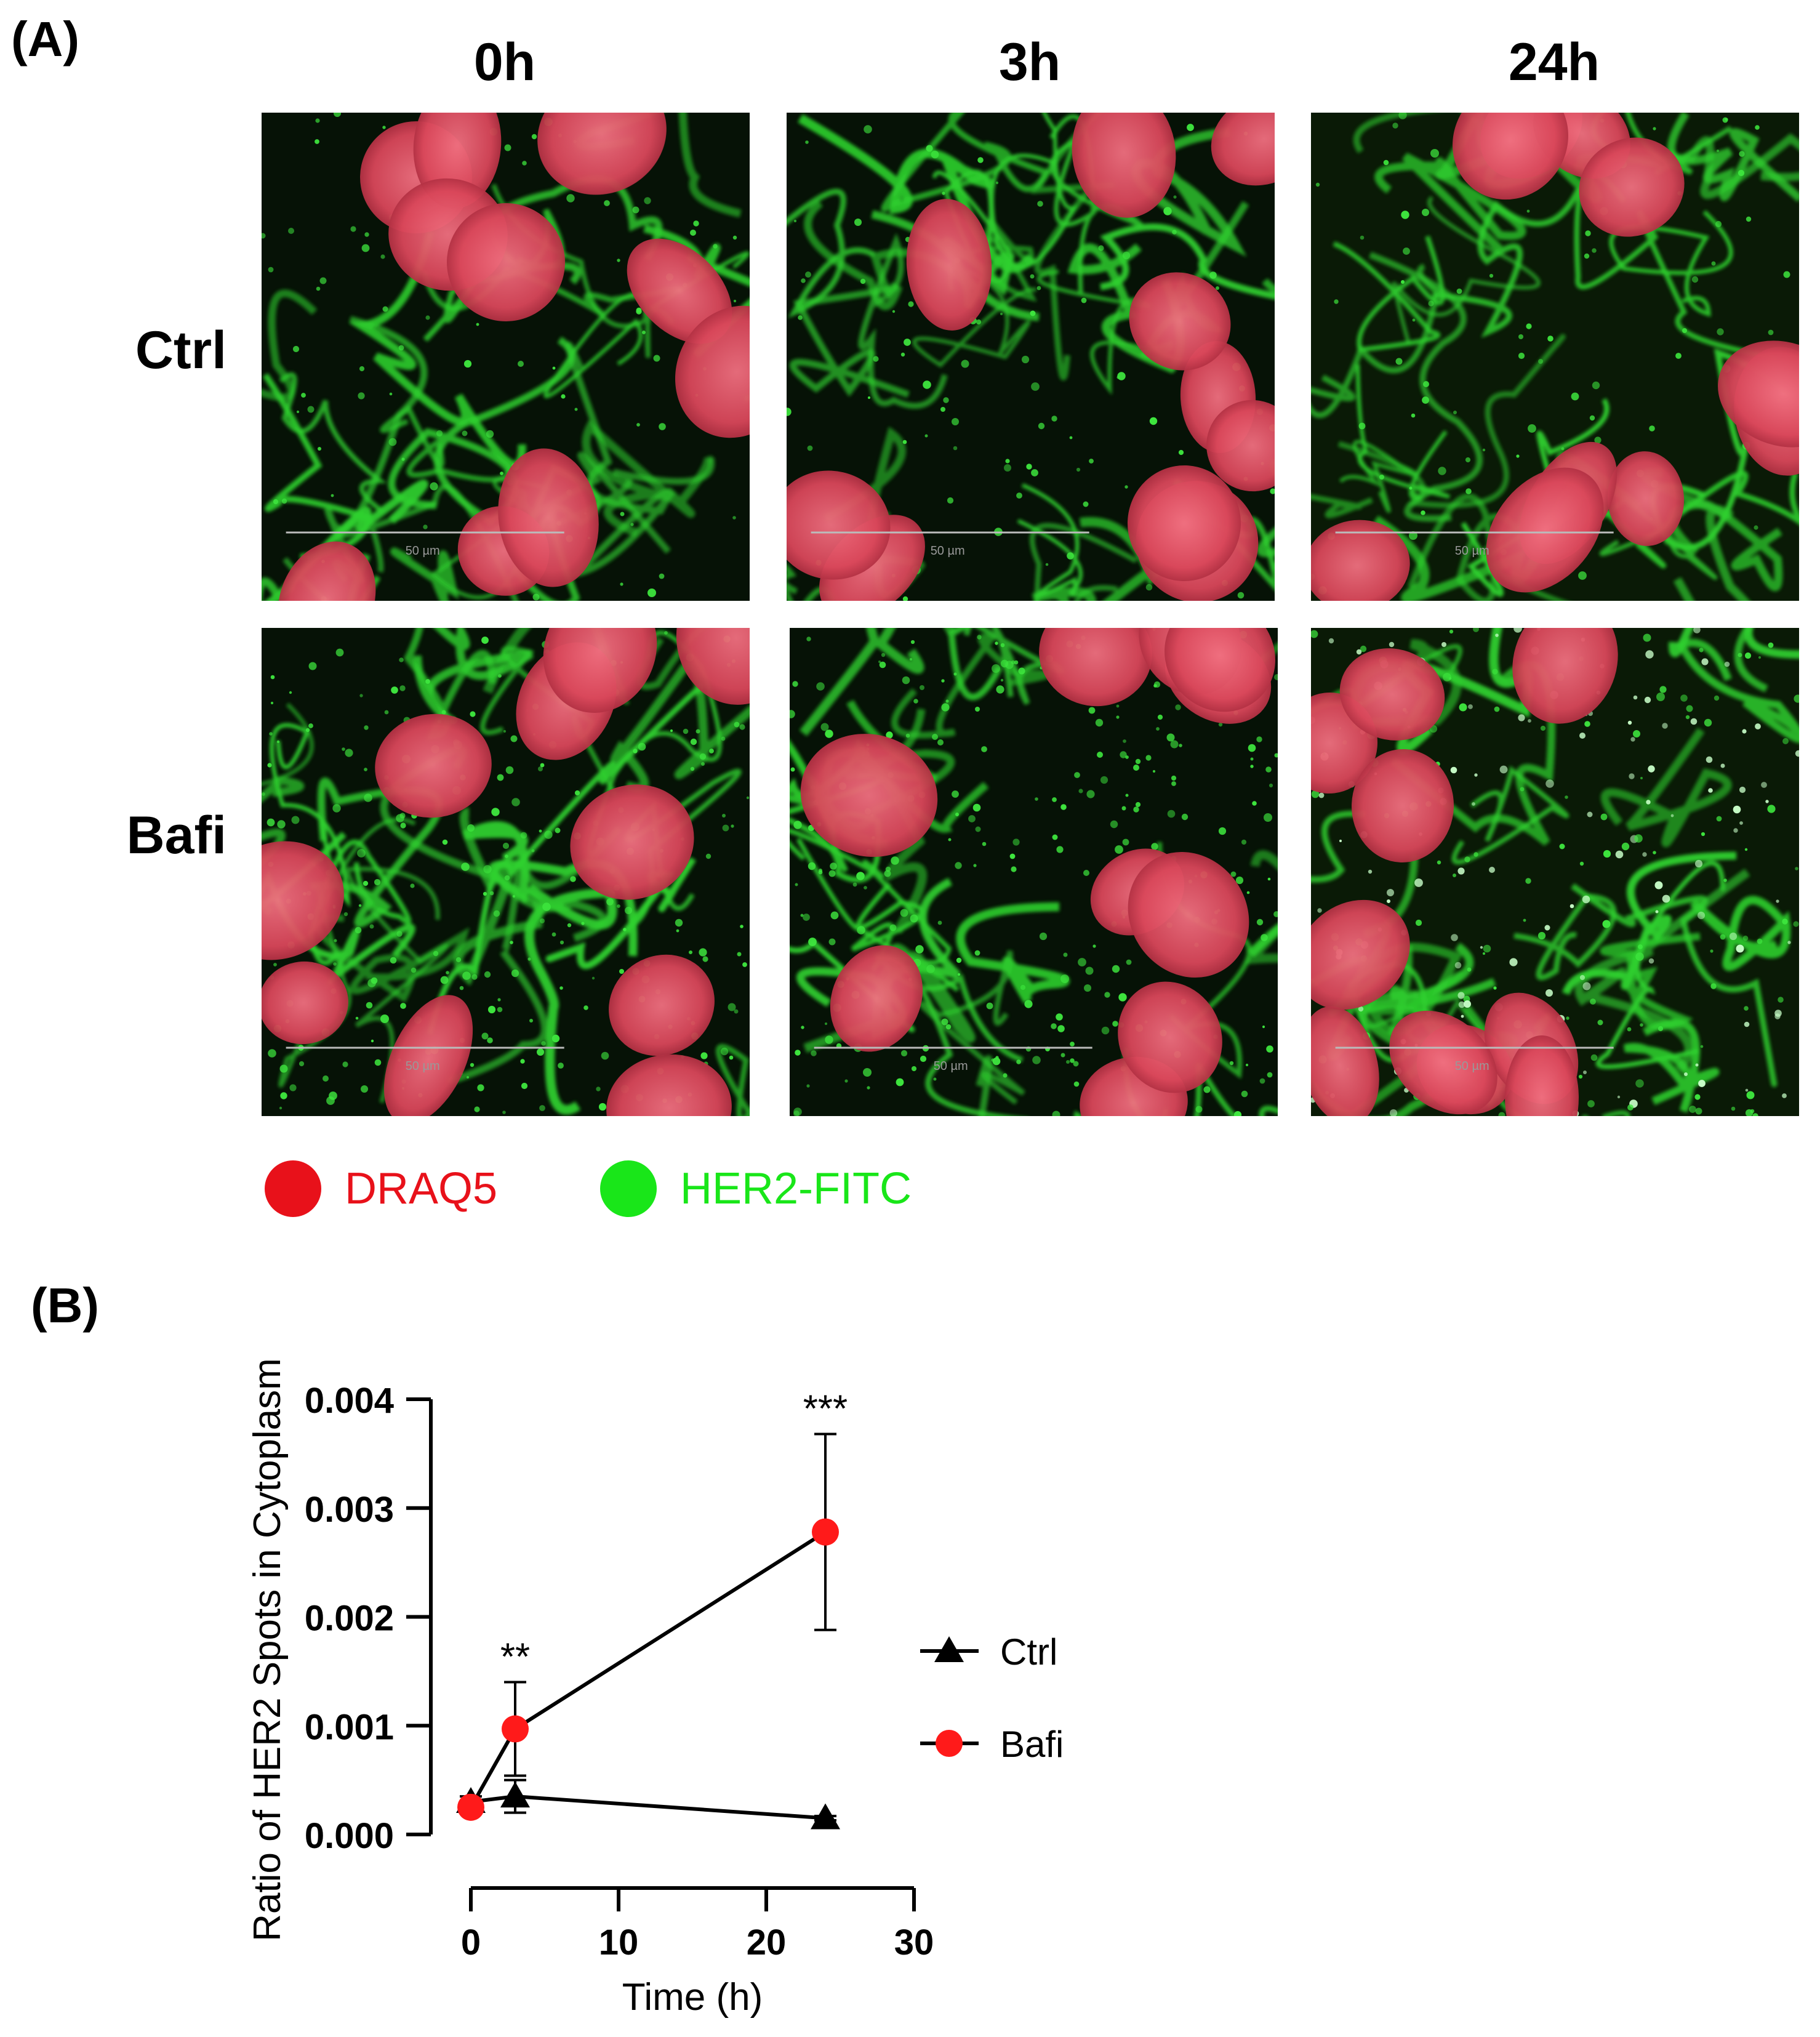  I want to click on legend-label-bafi: Bafi, so click(1032, 1744).